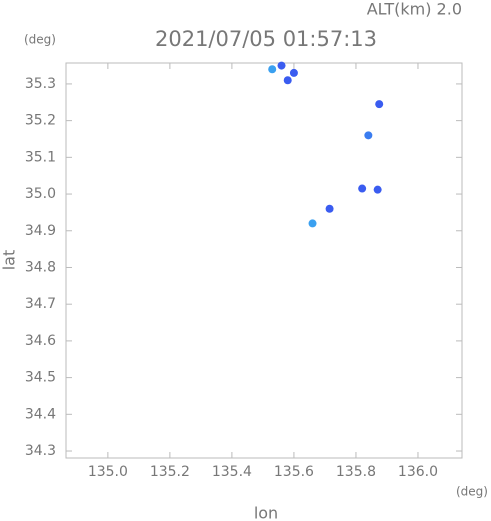  Describe the element at coordinates (40, 40) in the screenshot. I see `y-unit: (deg)` at that location.